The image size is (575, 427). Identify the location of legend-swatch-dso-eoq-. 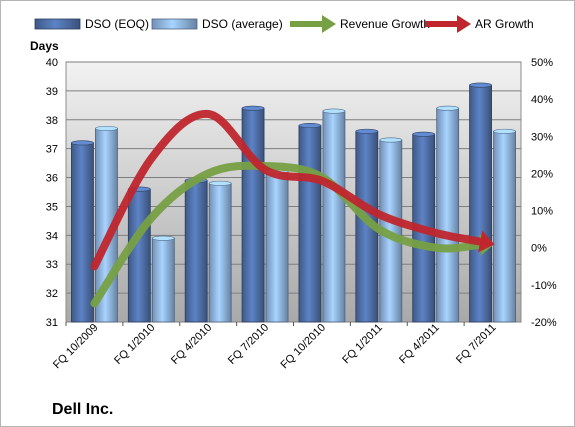
(57, 24).